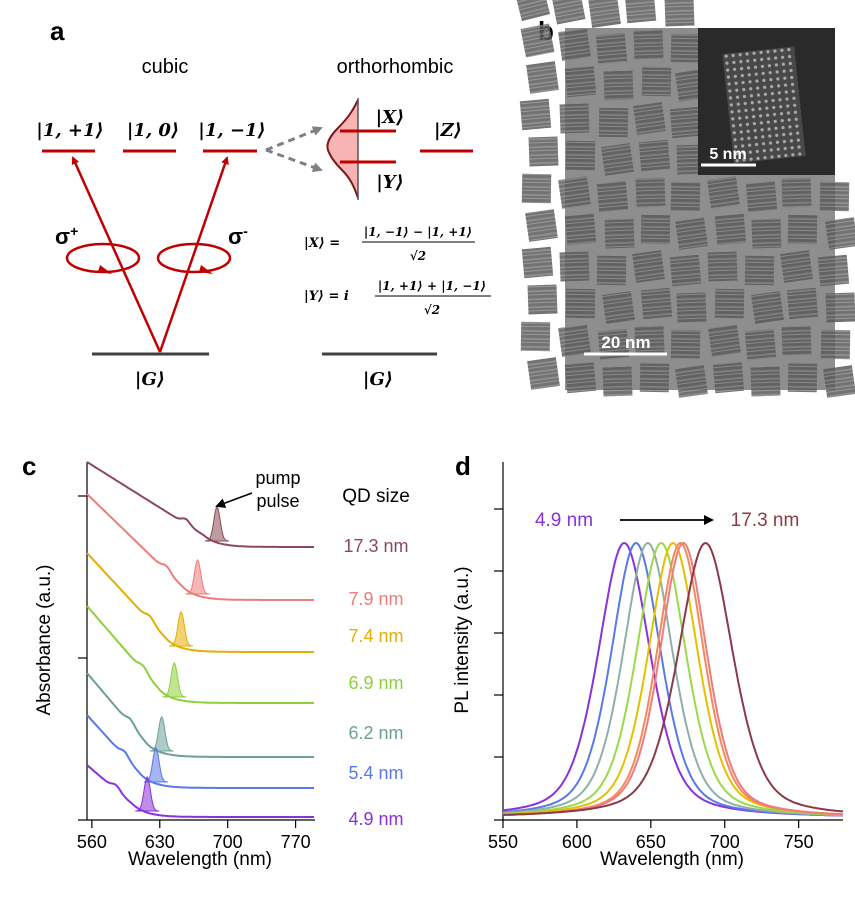 The height and width of the screenshot is (908, 855). What do you see at coordinates (294, 139) in the screenshot?
I see `splitting-arrow-x` at bounding box center [294, 139].